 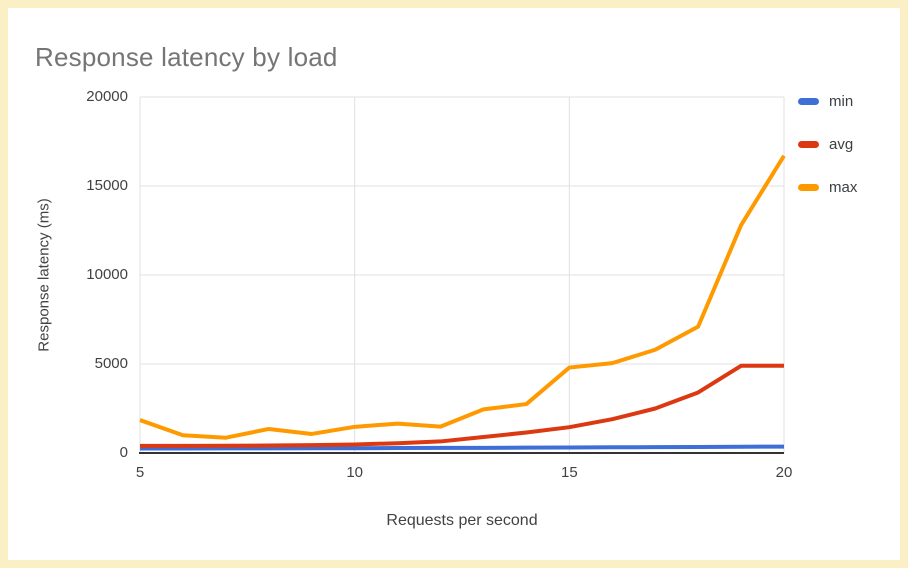 What do you see at coordinates (140, 472) in the screenshot?
I see `x-tick-label: 5` at bounding box center [140, 472].